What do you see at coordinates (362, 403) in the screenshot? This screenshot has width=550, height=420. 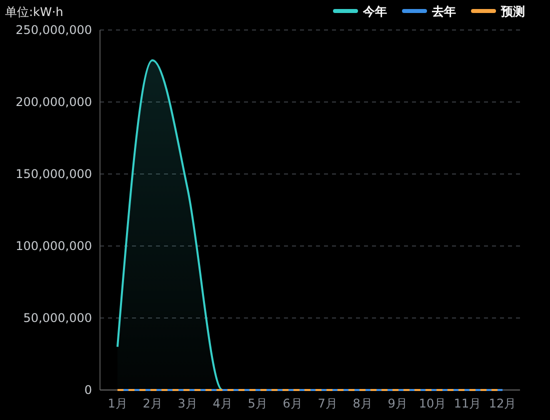 I see `x-tick-label: 8月` at bounding box center [362, 403].